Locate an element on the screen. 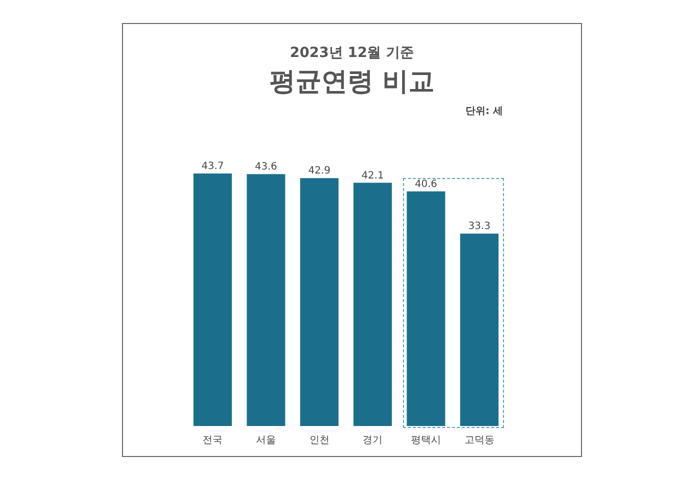 The width and height of the screenshot is (680, 481). chart-title: 평균연령 비교 is located at coordinates (352, 82).